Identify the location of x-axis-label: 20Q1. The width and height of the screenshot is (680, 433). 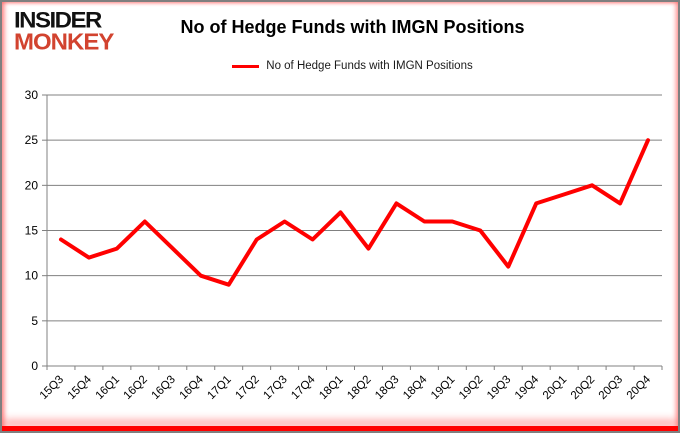
(555, 388).